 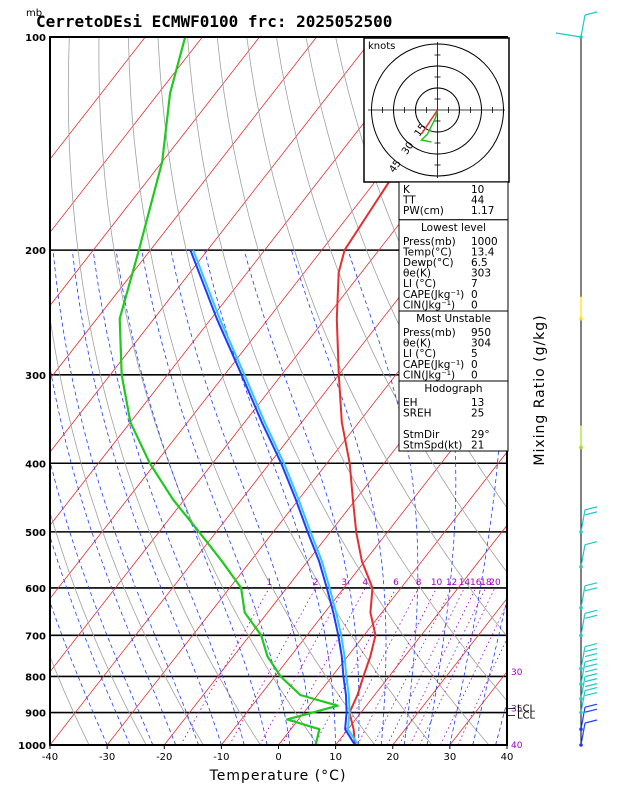 What do you see at coordinates (164, 757) in the screenshot?
I see `x-tick-label: -20` at bounding box center [164, 757].